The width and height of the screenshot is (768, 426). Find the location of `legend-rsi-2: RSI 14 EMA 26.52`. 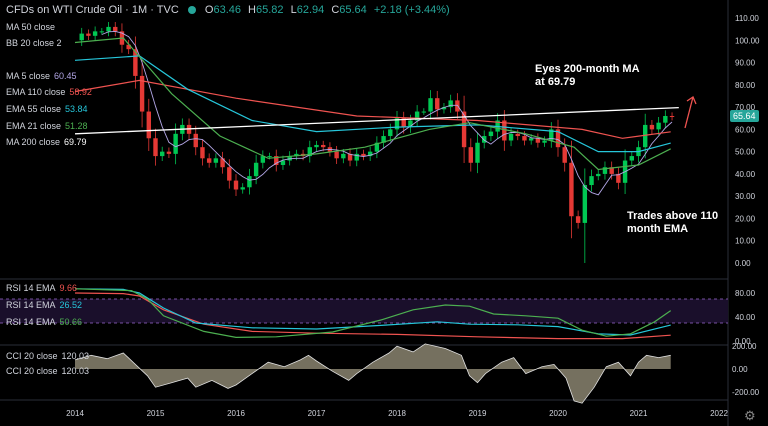

legend-rsi-2: RSI 14 EMA 26.52 is located at coordinates (44, 305).